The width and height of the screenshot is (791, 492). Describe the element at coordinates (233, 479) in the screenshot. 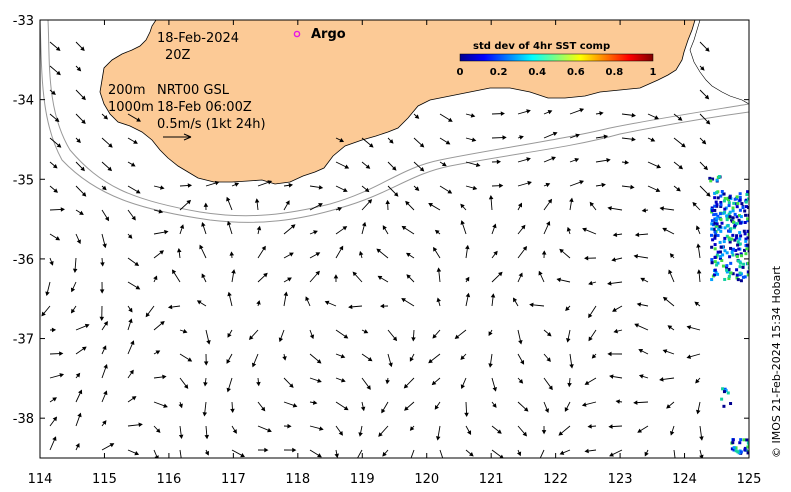

I see `x-tick-label: 117` at that location.